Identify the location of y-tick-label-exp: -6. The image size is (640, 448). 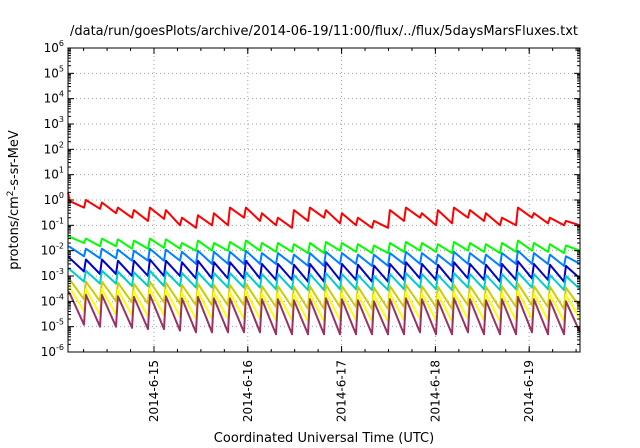
(60, 347).